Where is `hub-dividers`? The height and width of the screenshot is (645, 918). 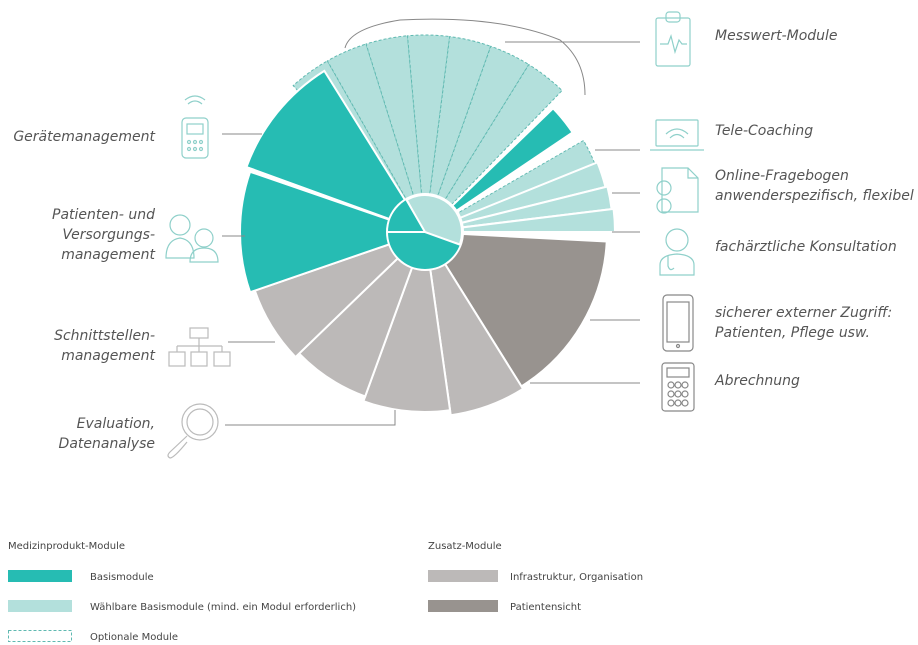
hub-dividers is located at coordinates (424, 222).